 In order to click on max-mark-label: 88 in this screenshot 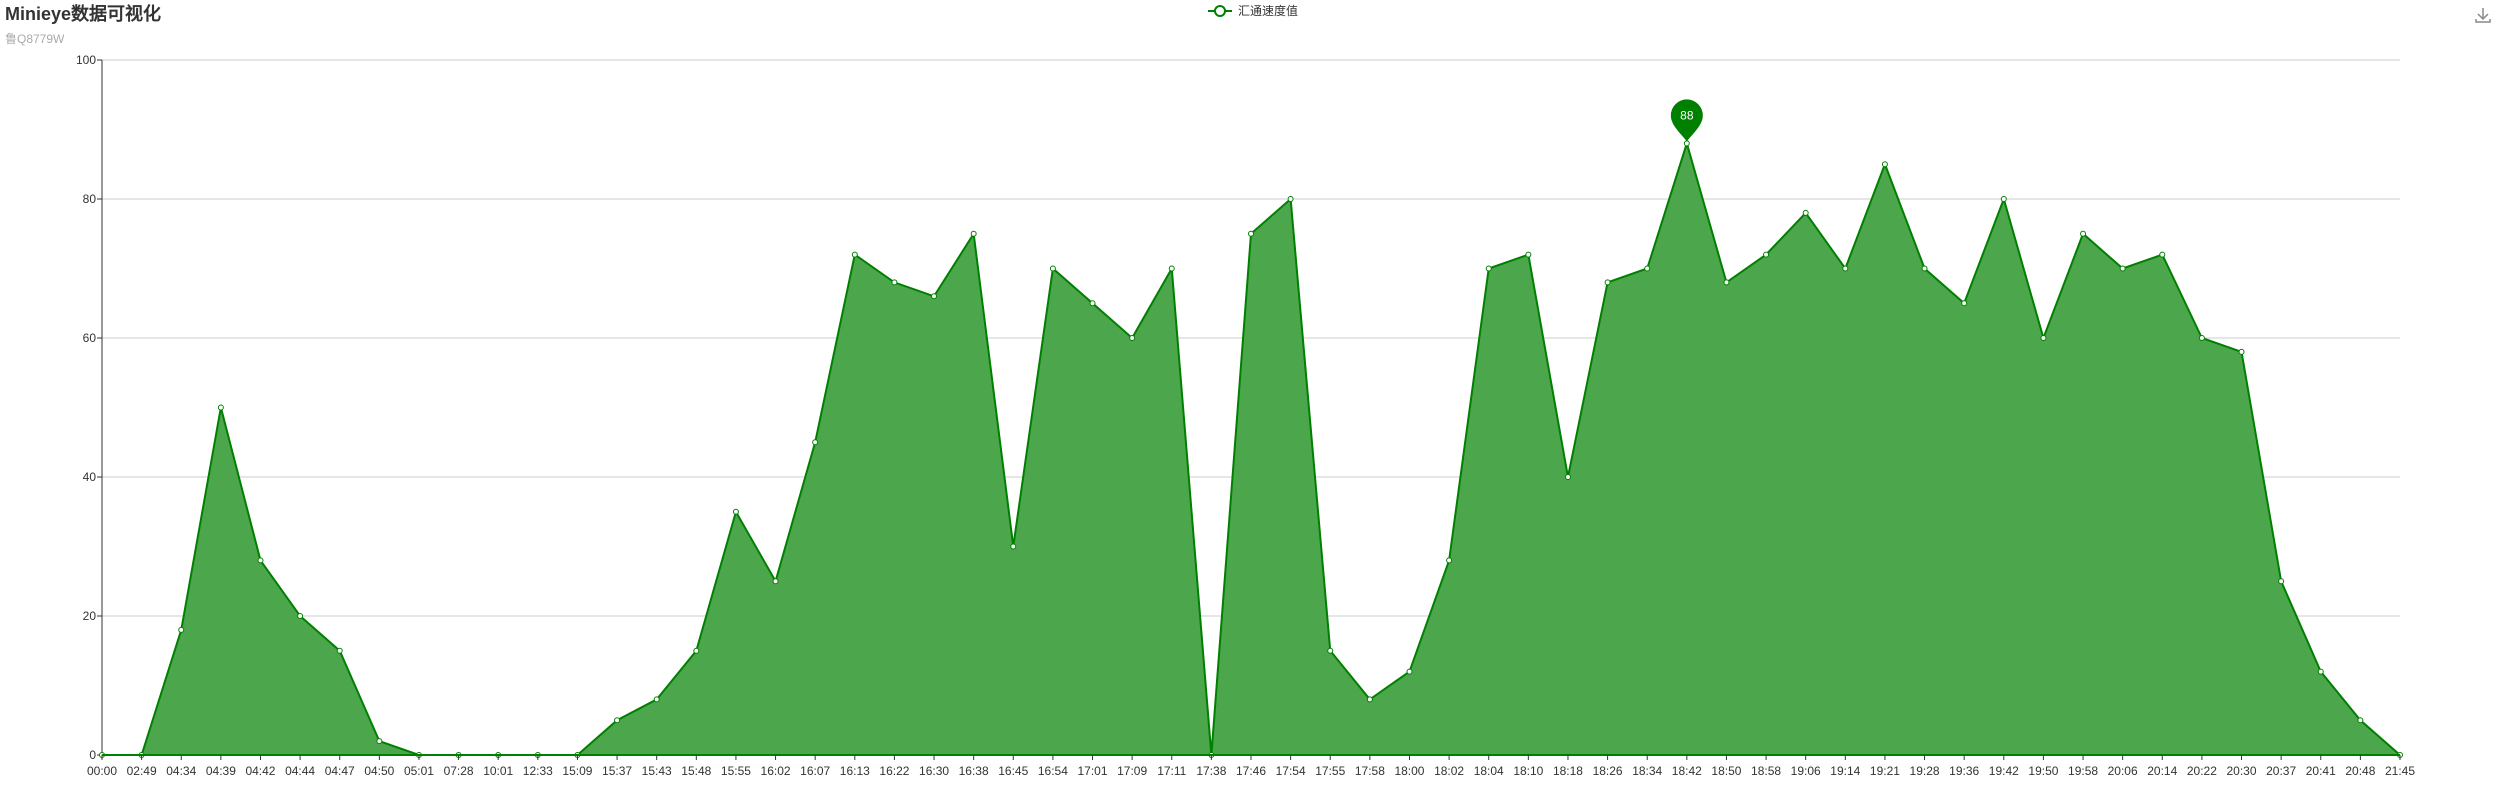, I will do `click(1687, 115)`.